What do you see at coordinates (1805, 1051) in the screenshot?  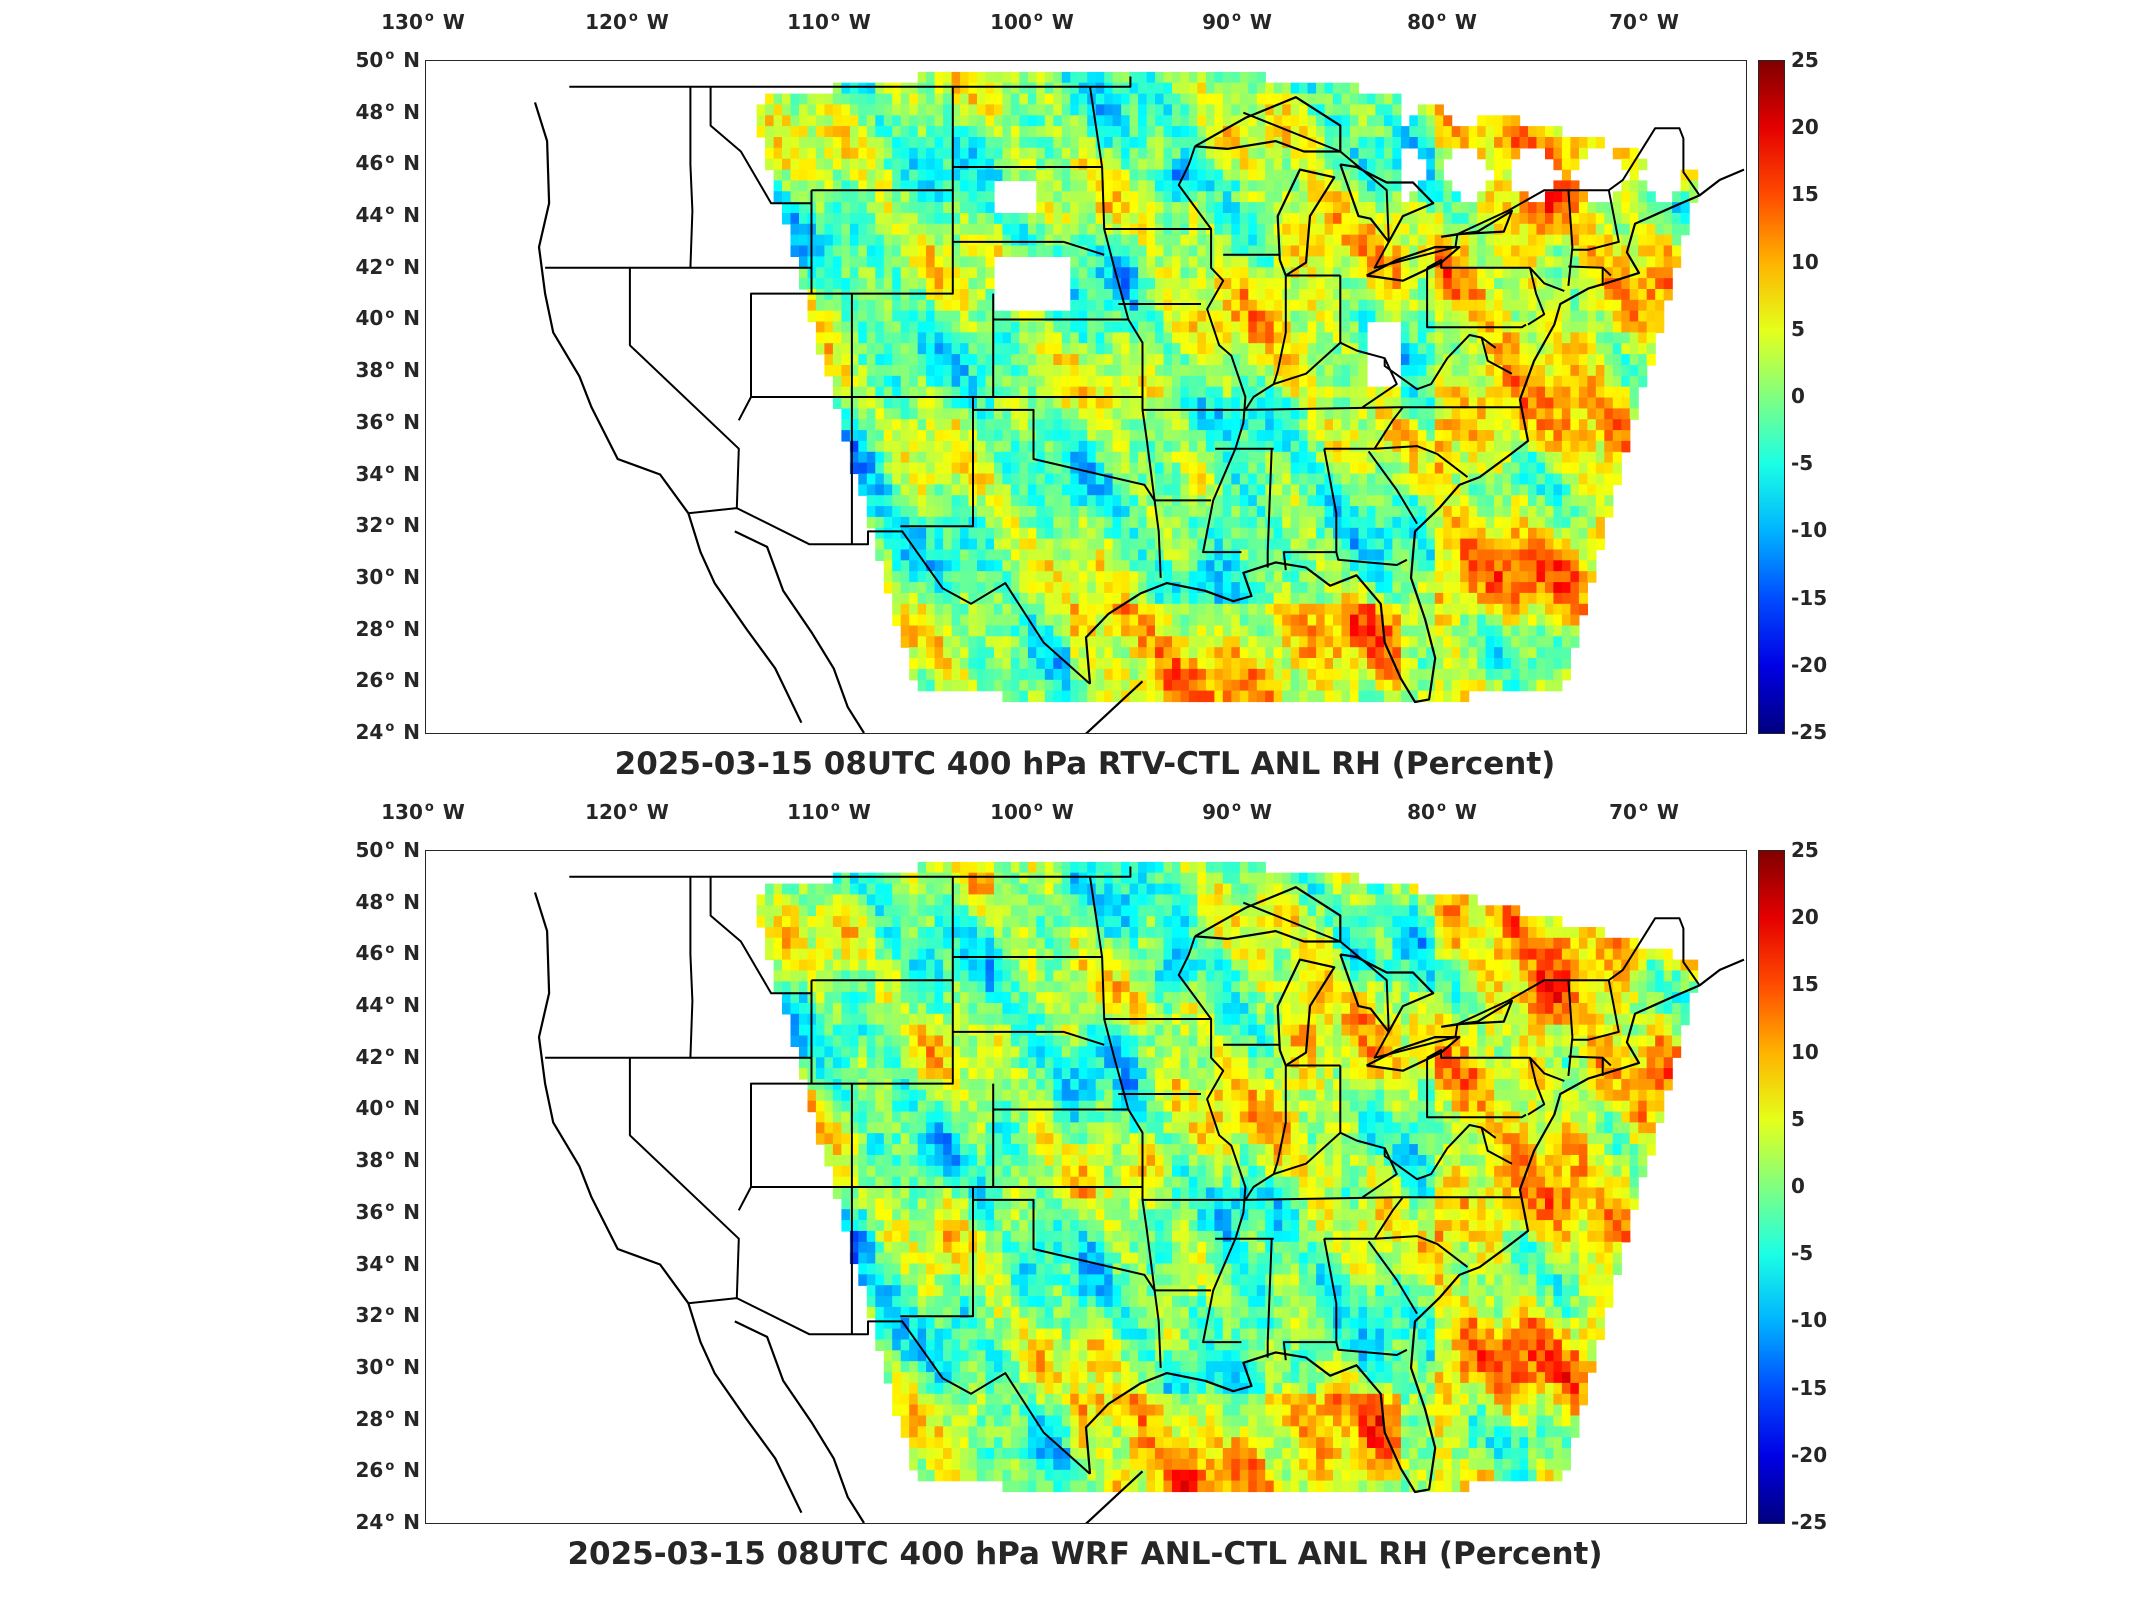 I see `colorbar-tick-label: 10` at bounding box center [1805, 1051].